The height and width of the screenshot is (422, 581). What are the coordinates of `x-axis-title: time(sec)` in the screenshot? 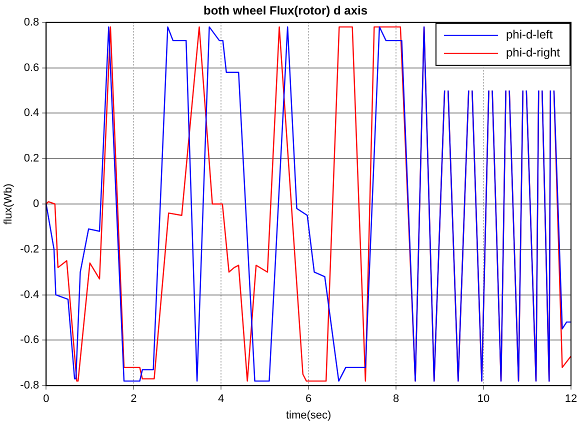 It's located at (309, 415).